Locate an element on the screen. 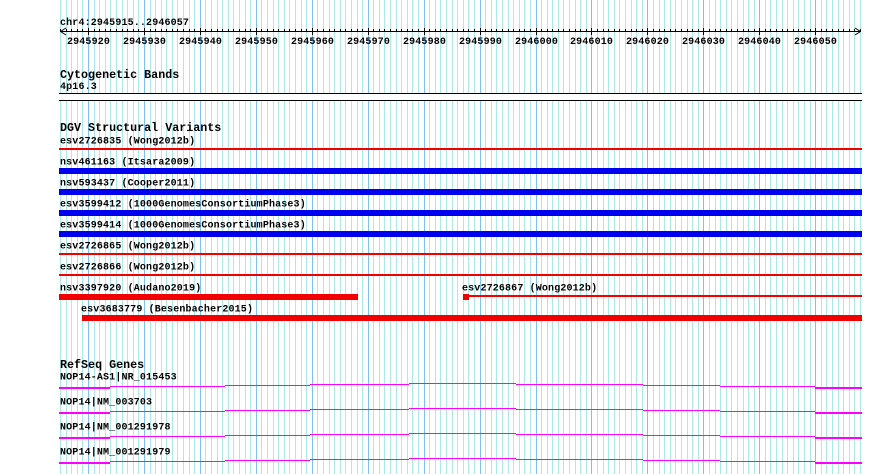 This screenshot has height=474, width=890. svg-text: chr4:2945915..2946057 is located at coordinates (124, 23).